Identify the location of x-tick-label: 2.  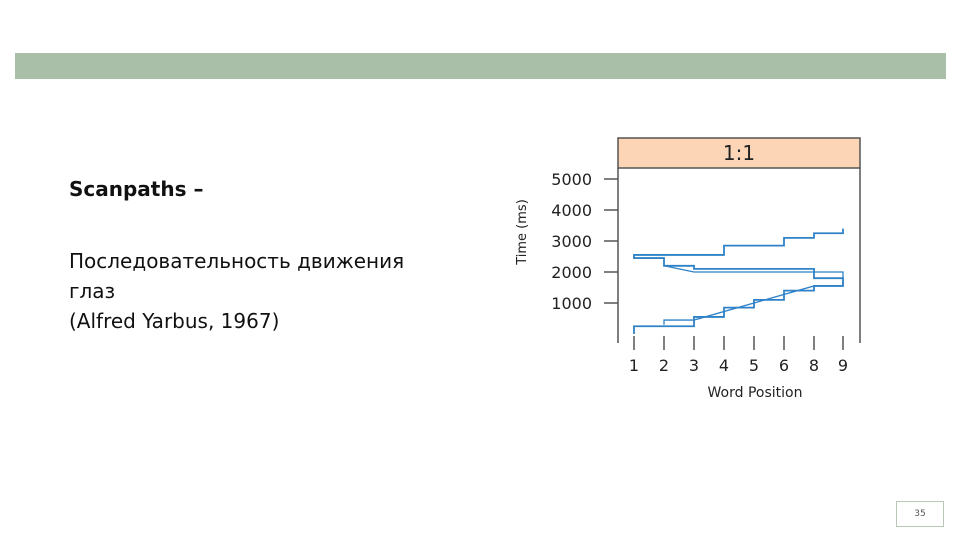
(664, 365).